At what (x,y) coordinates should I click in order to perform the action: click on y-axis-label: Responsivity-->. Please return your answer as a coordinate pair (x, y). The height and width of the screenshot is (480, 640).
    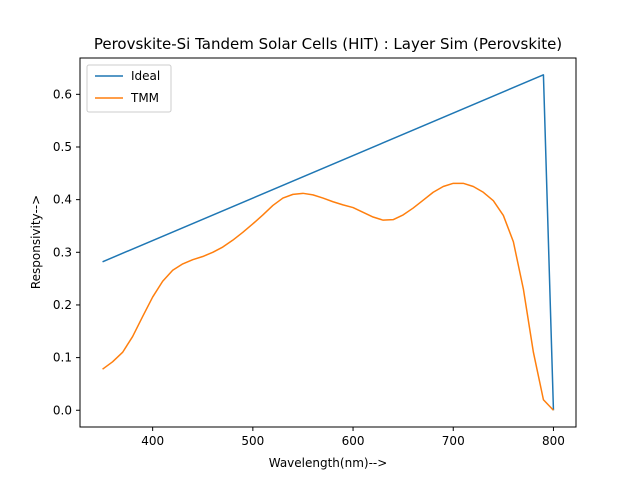
    Looking at the image, I should click on (36, 242).